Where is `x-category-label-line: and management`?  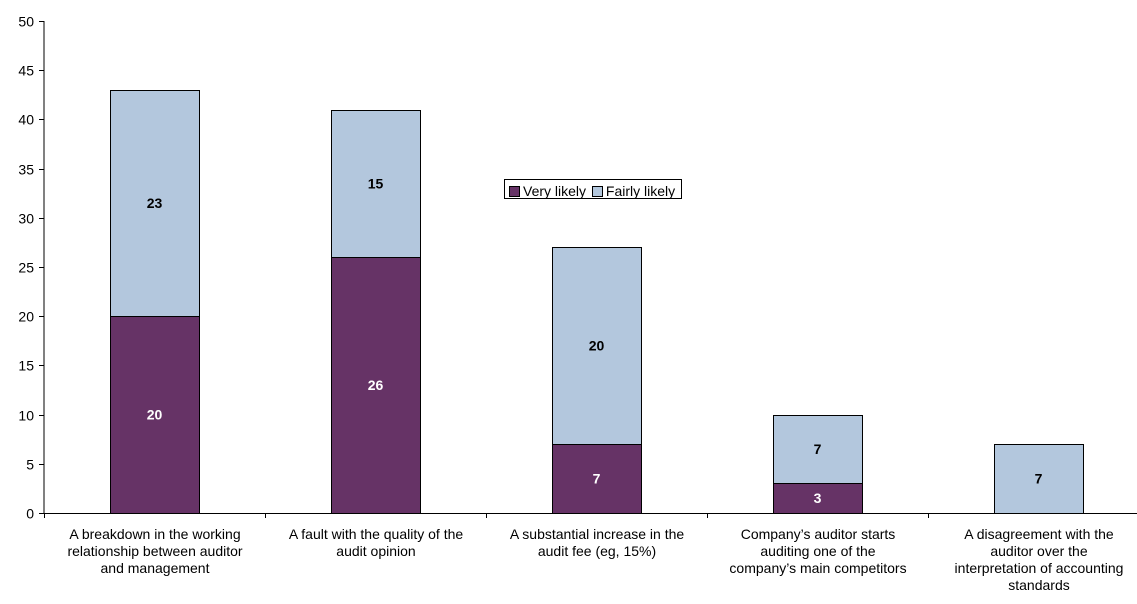 x-category-label-line: and management is located at coordinates (155, 568).